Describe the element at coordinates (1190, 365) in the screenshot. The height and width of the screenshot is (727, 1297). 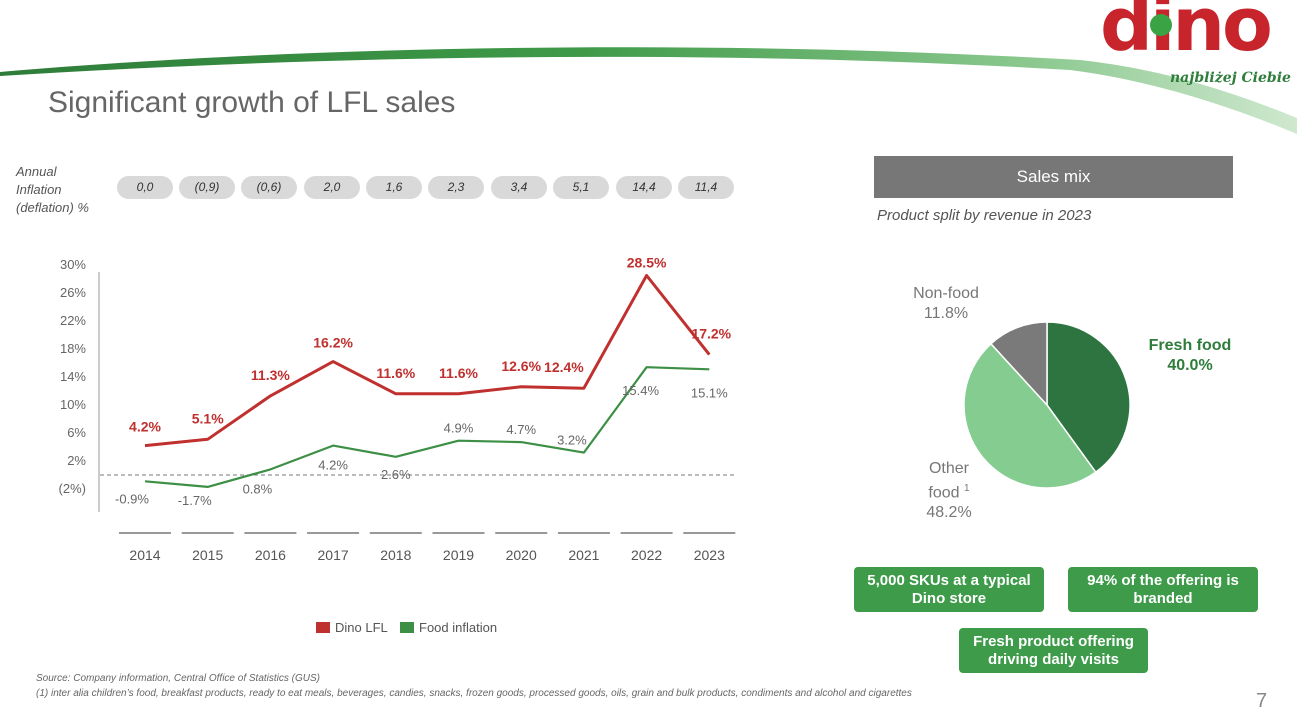
I see `pie-label-value: 40.0%` at that location.